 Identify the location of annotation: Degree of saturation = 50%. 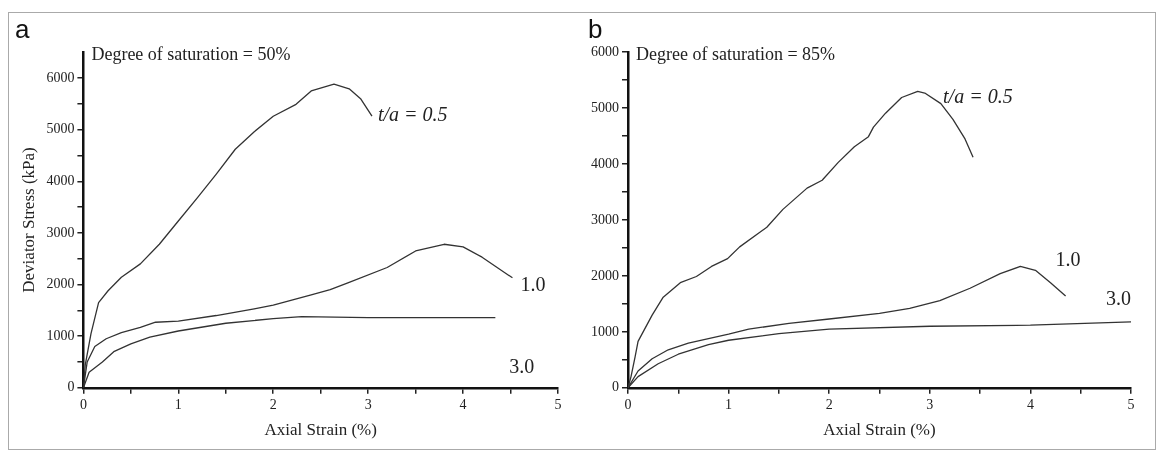
(191, 53).